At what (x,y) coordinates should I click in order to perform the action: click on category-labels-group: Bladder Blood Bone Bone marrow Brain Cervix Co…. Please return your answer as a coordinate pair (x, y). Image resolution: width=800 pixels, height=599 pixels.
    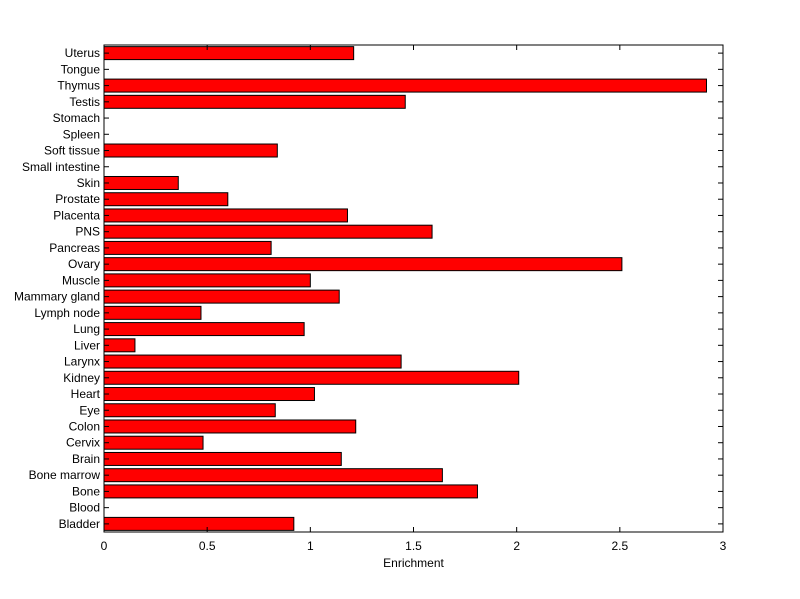
    Looking at the image, I should click on (57, 288).